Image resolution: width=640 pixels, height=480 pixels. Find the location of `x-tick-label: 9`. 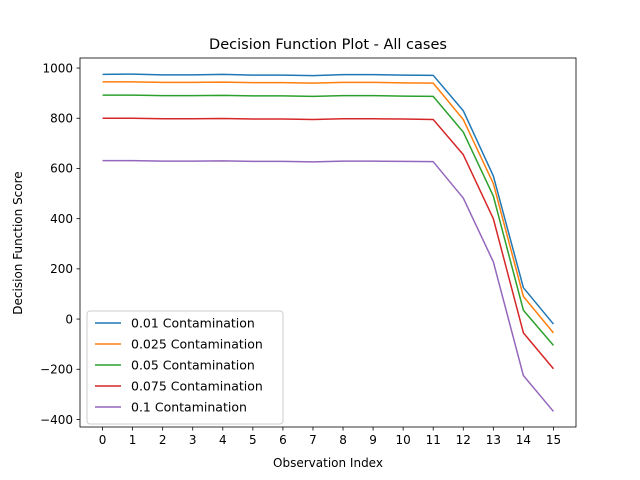

x-tick-label: 9 is located at coordinates (373, 440).